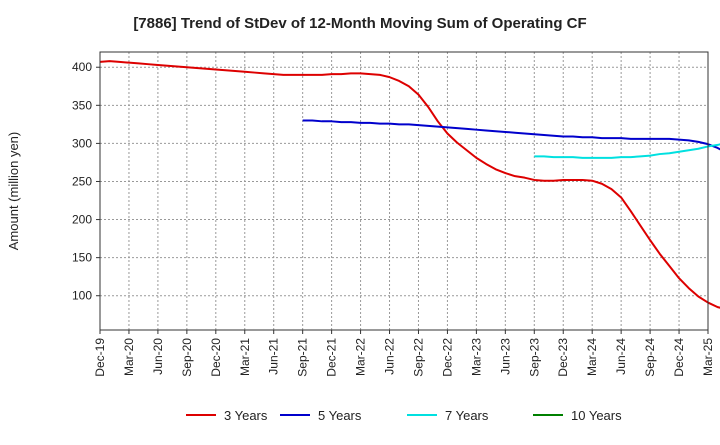 This screenshot has height=445, width=720. Describe the element at coordinates (187, 357) in the screenshot. I see `x-tick-label: Sep-20` at that location.